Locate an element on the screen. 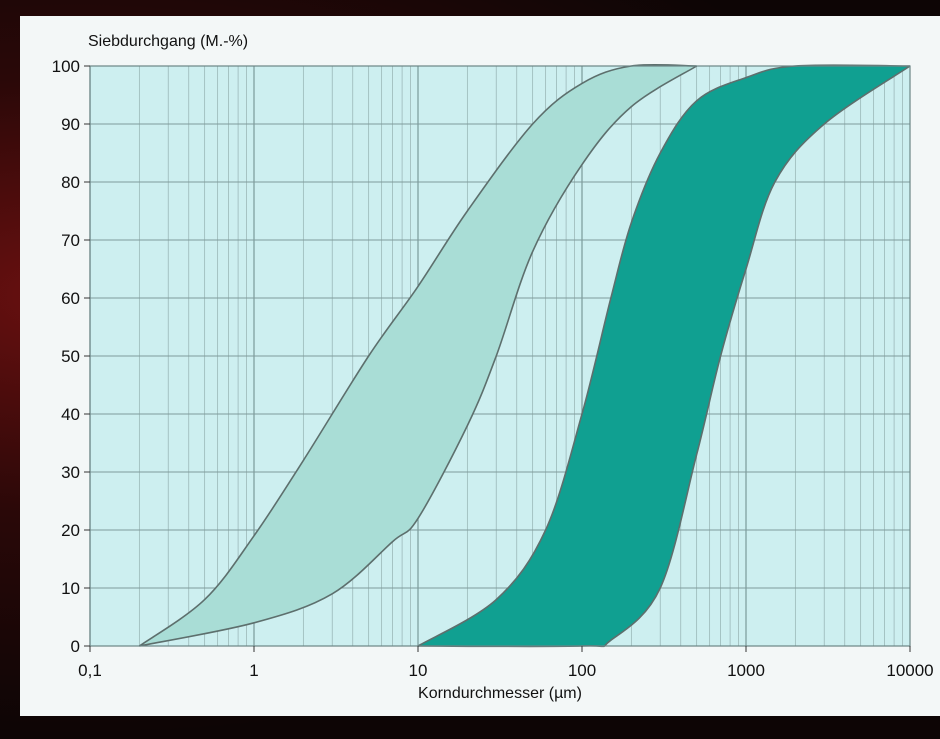  x-tick-label: 10 is located at coordinates (418, 670).